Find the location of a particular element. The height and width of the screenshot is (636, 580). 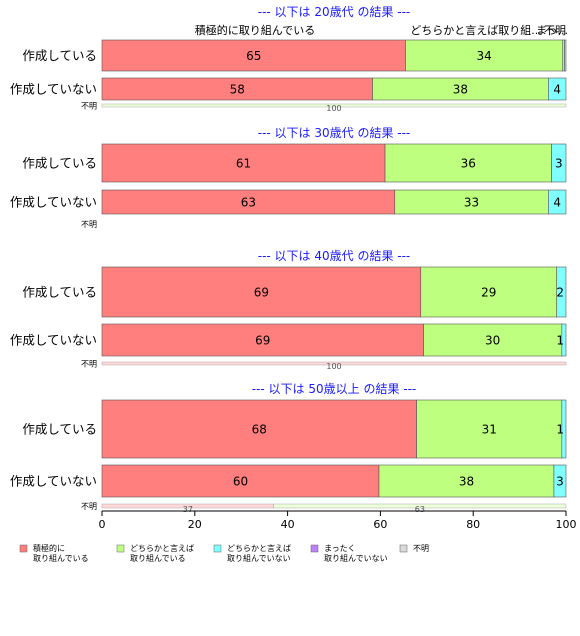

x-tick-label: 60 is located at coordinates (380, 524).